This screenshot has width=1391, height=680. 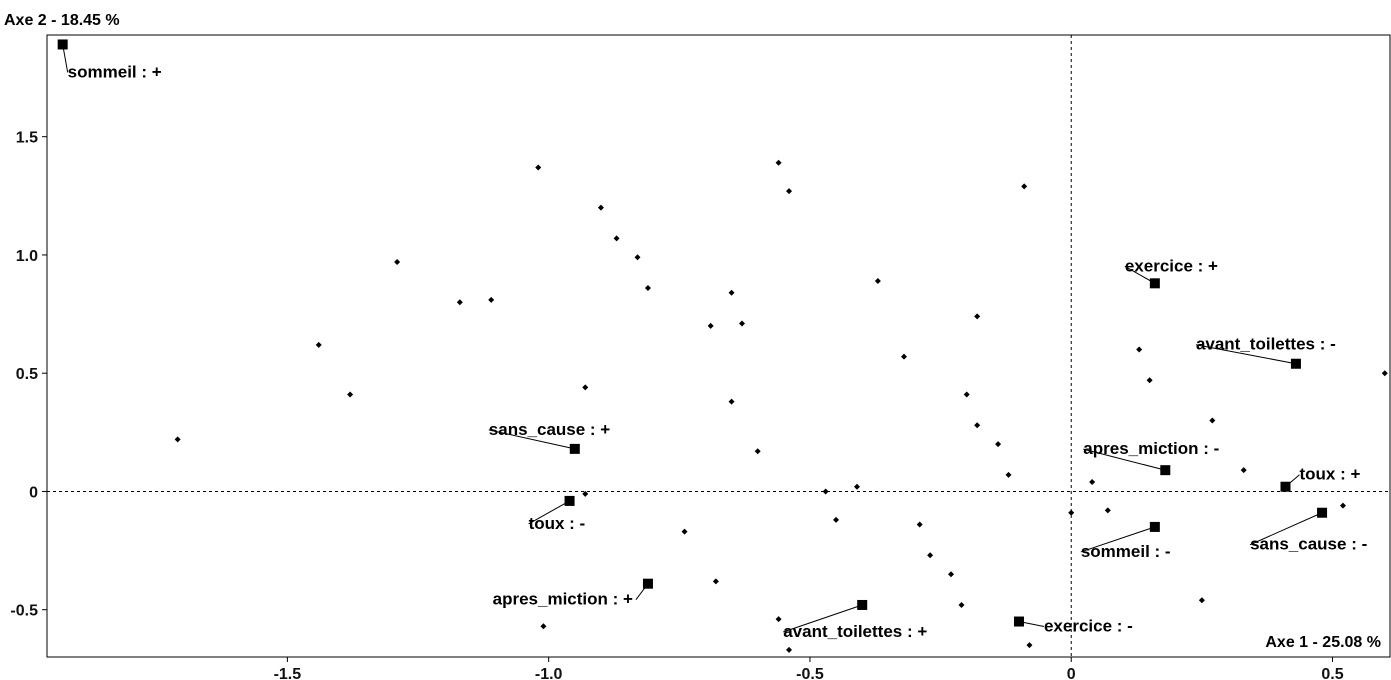 I want to click on x-tick-label: -0.5, so click(x=810, y=673).